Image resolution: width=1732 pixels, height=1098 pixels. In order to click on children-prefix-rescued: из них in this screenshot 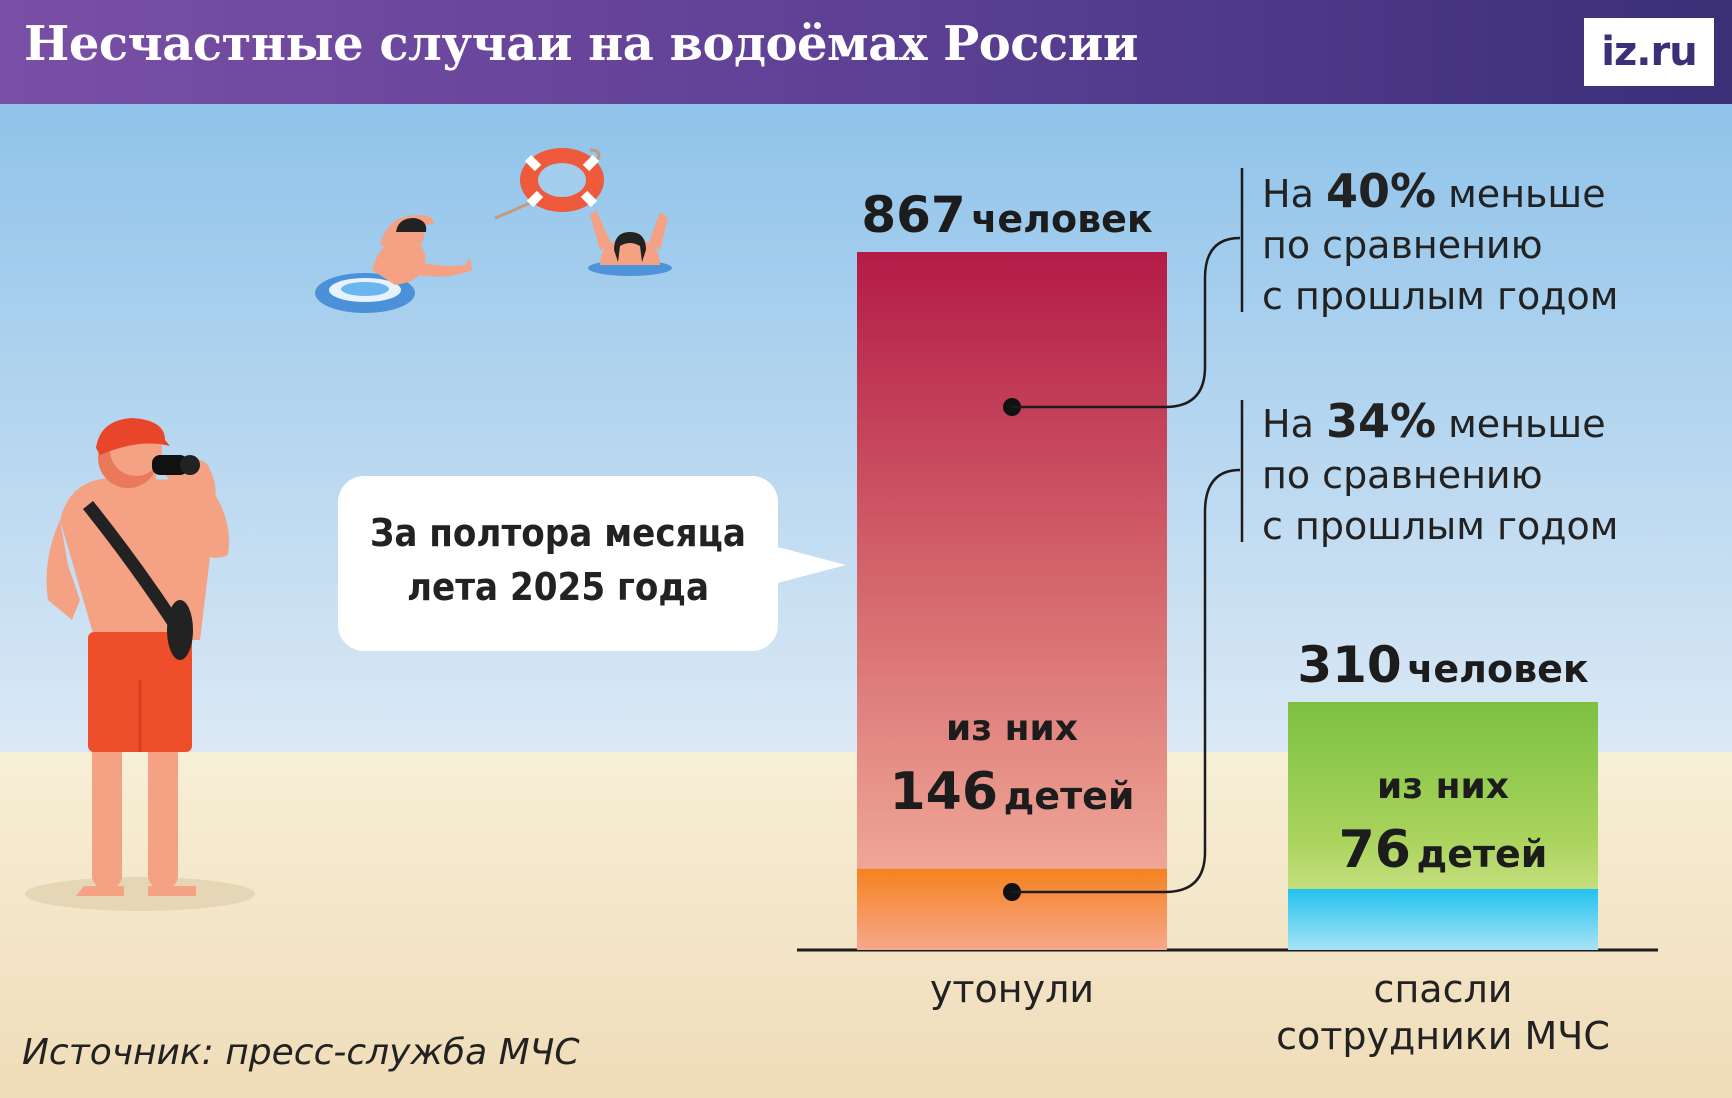, I will do `click(1443, 786)`.